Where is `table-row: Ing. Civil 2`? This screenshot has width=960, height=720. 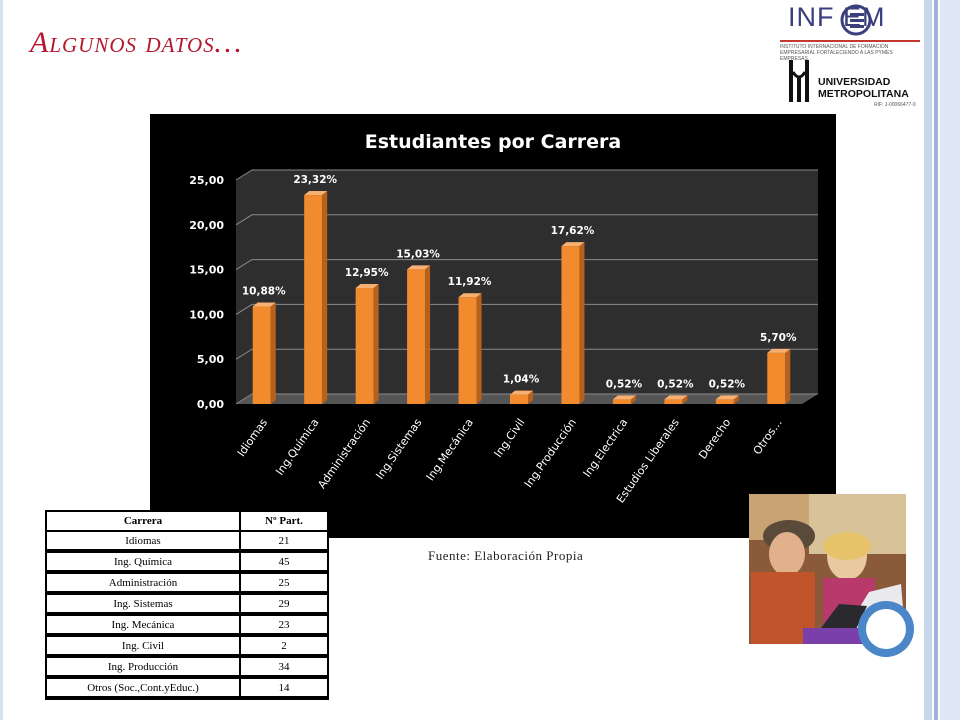
table-row: Ing. Civil 2 is located at coordinates (187, 646).